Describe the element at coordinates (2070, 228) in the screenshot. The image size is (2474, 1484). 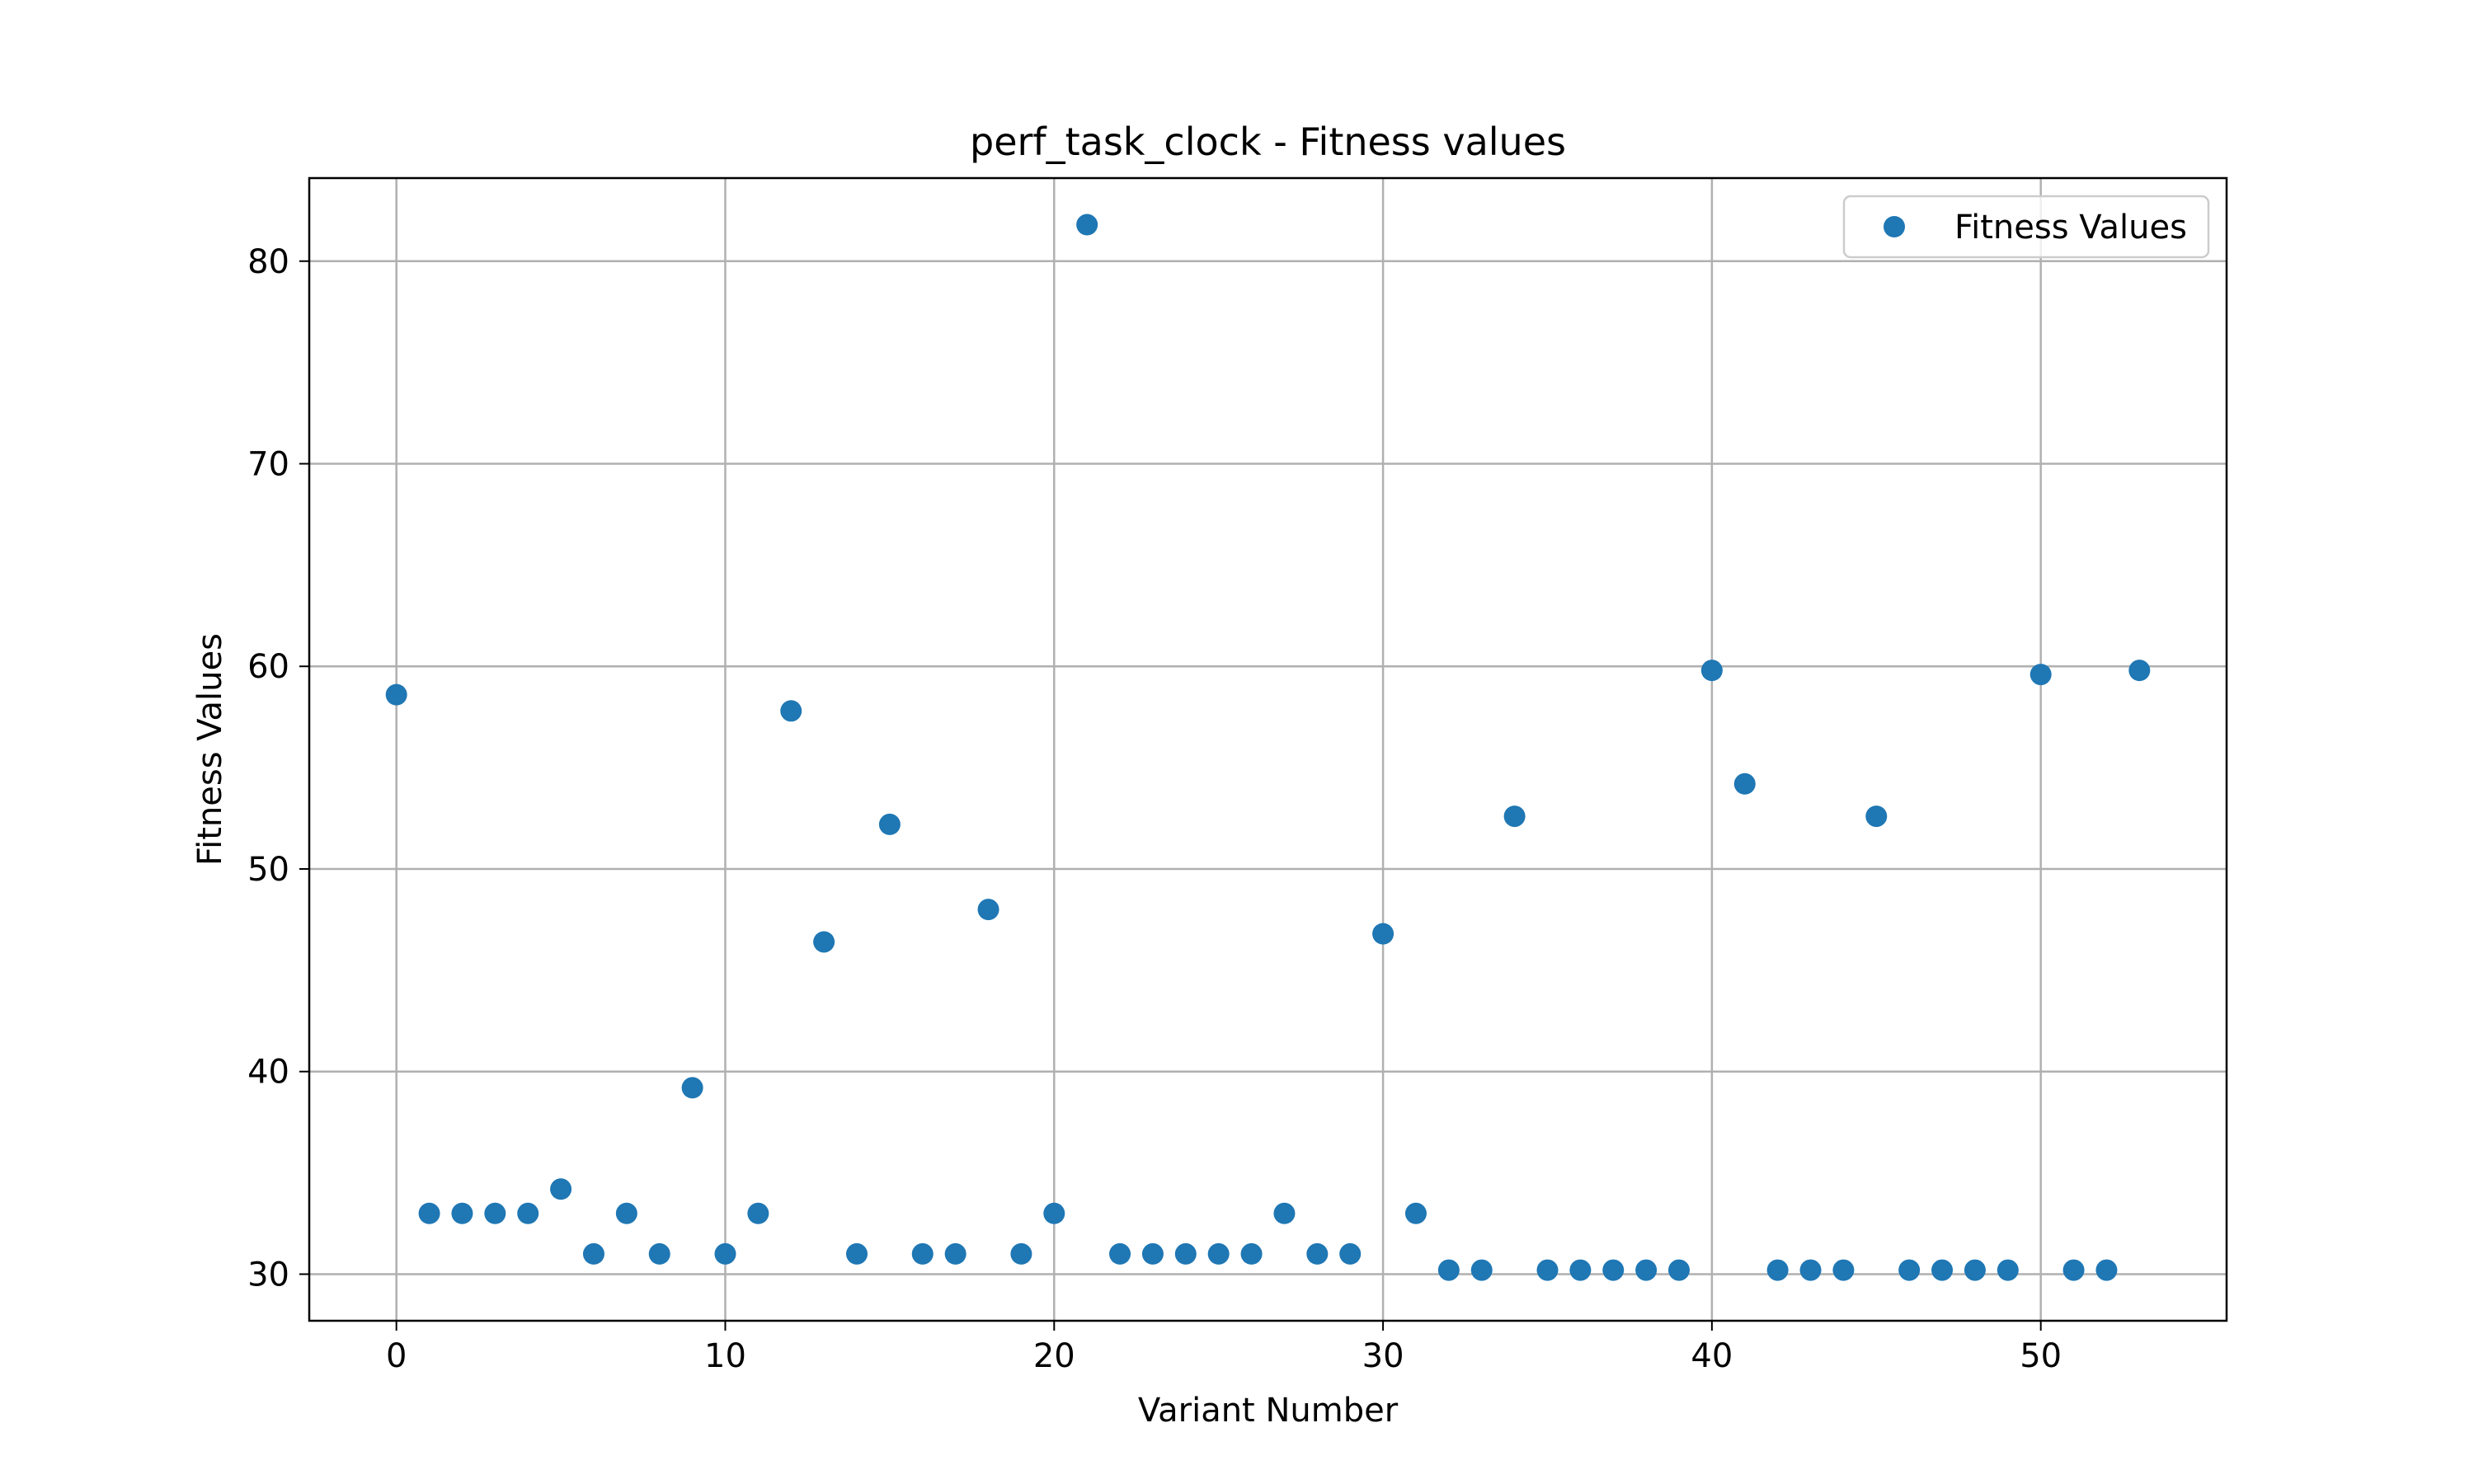
I see `legend-label: Fitness Values` at that location.